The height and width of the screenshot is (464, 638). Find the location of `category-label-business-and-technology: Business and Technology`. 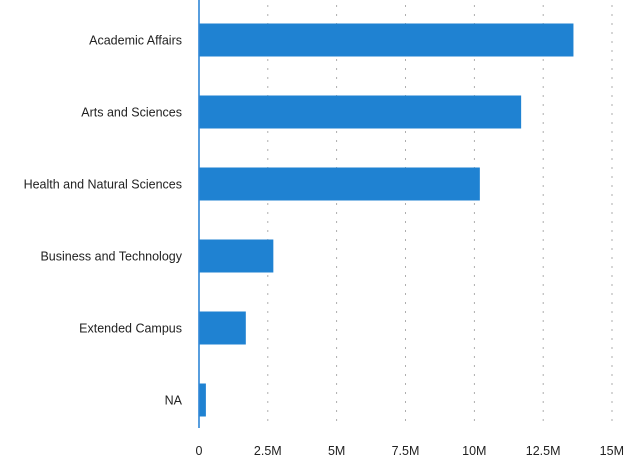

category-label-business-and-technology: Business and Technology is located at coordinates (111, 257).